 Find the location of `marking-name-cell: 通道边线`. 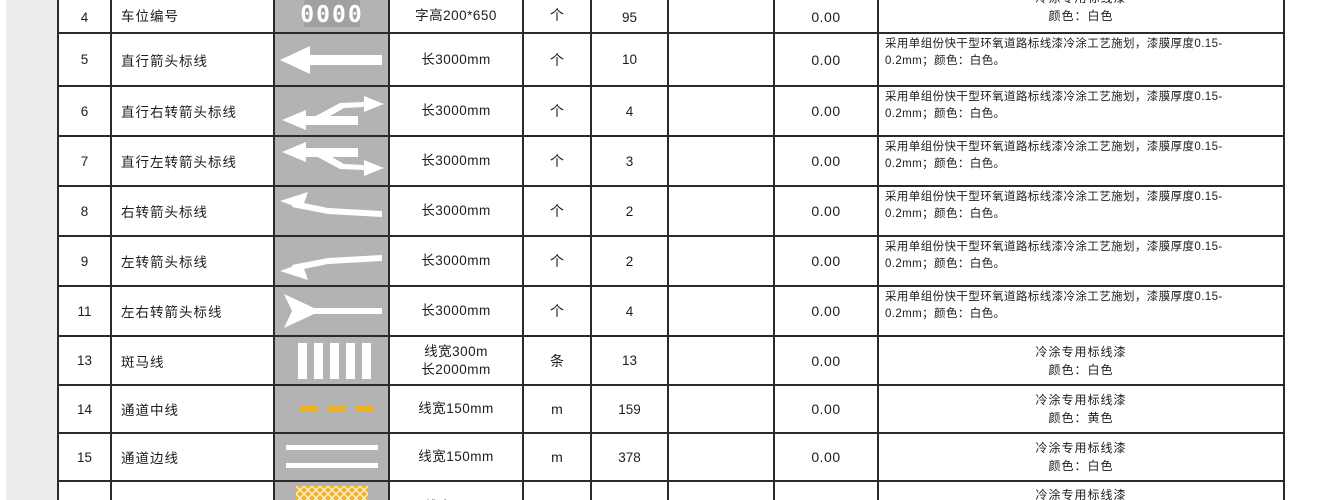

marking-name-cell: 通道边线 is located at coordinates (192, 457).